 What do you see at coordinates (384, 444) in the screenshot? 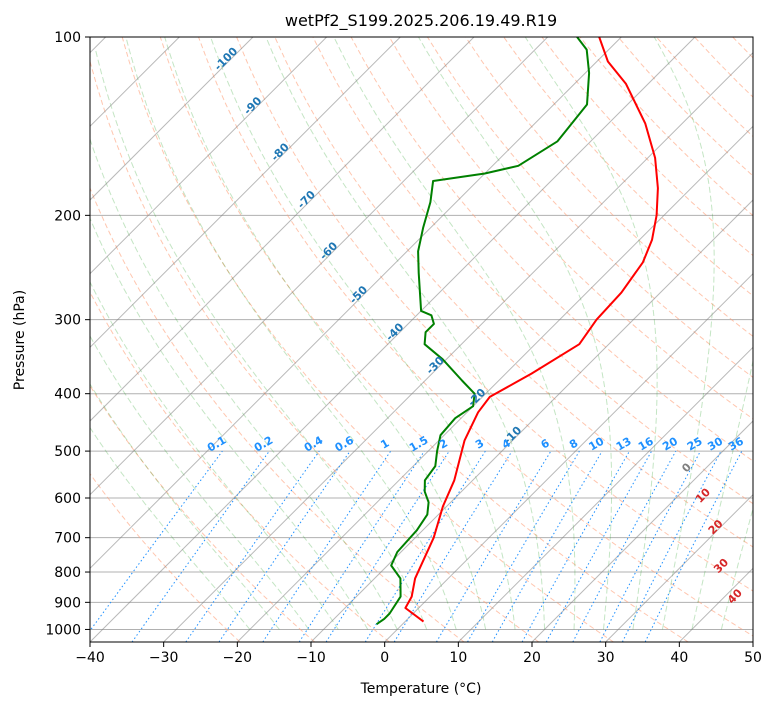
I see `mixing-ratio-label: 1` at bounding box center [384, 444].